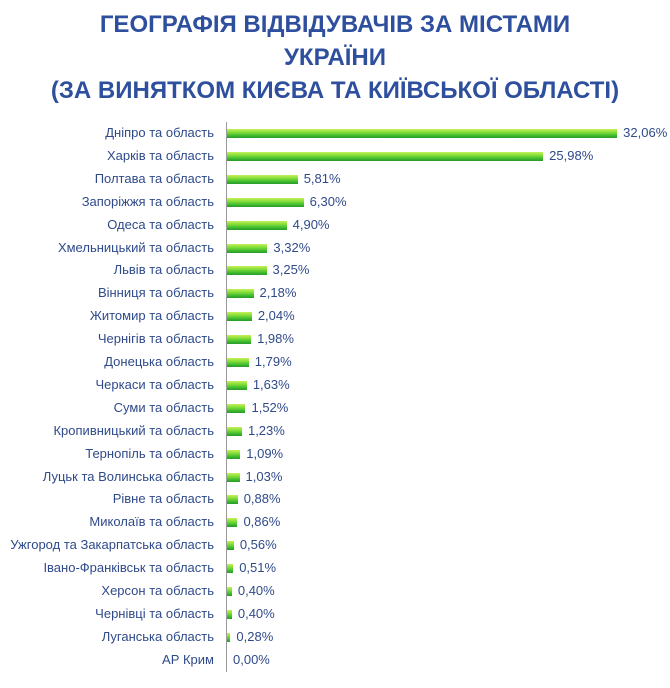 The height and width of the screenshot is (688, 670). Describe the element at coordinates (160, 224) in the screenshot. I see `category-label: Одеса та область` at that location.